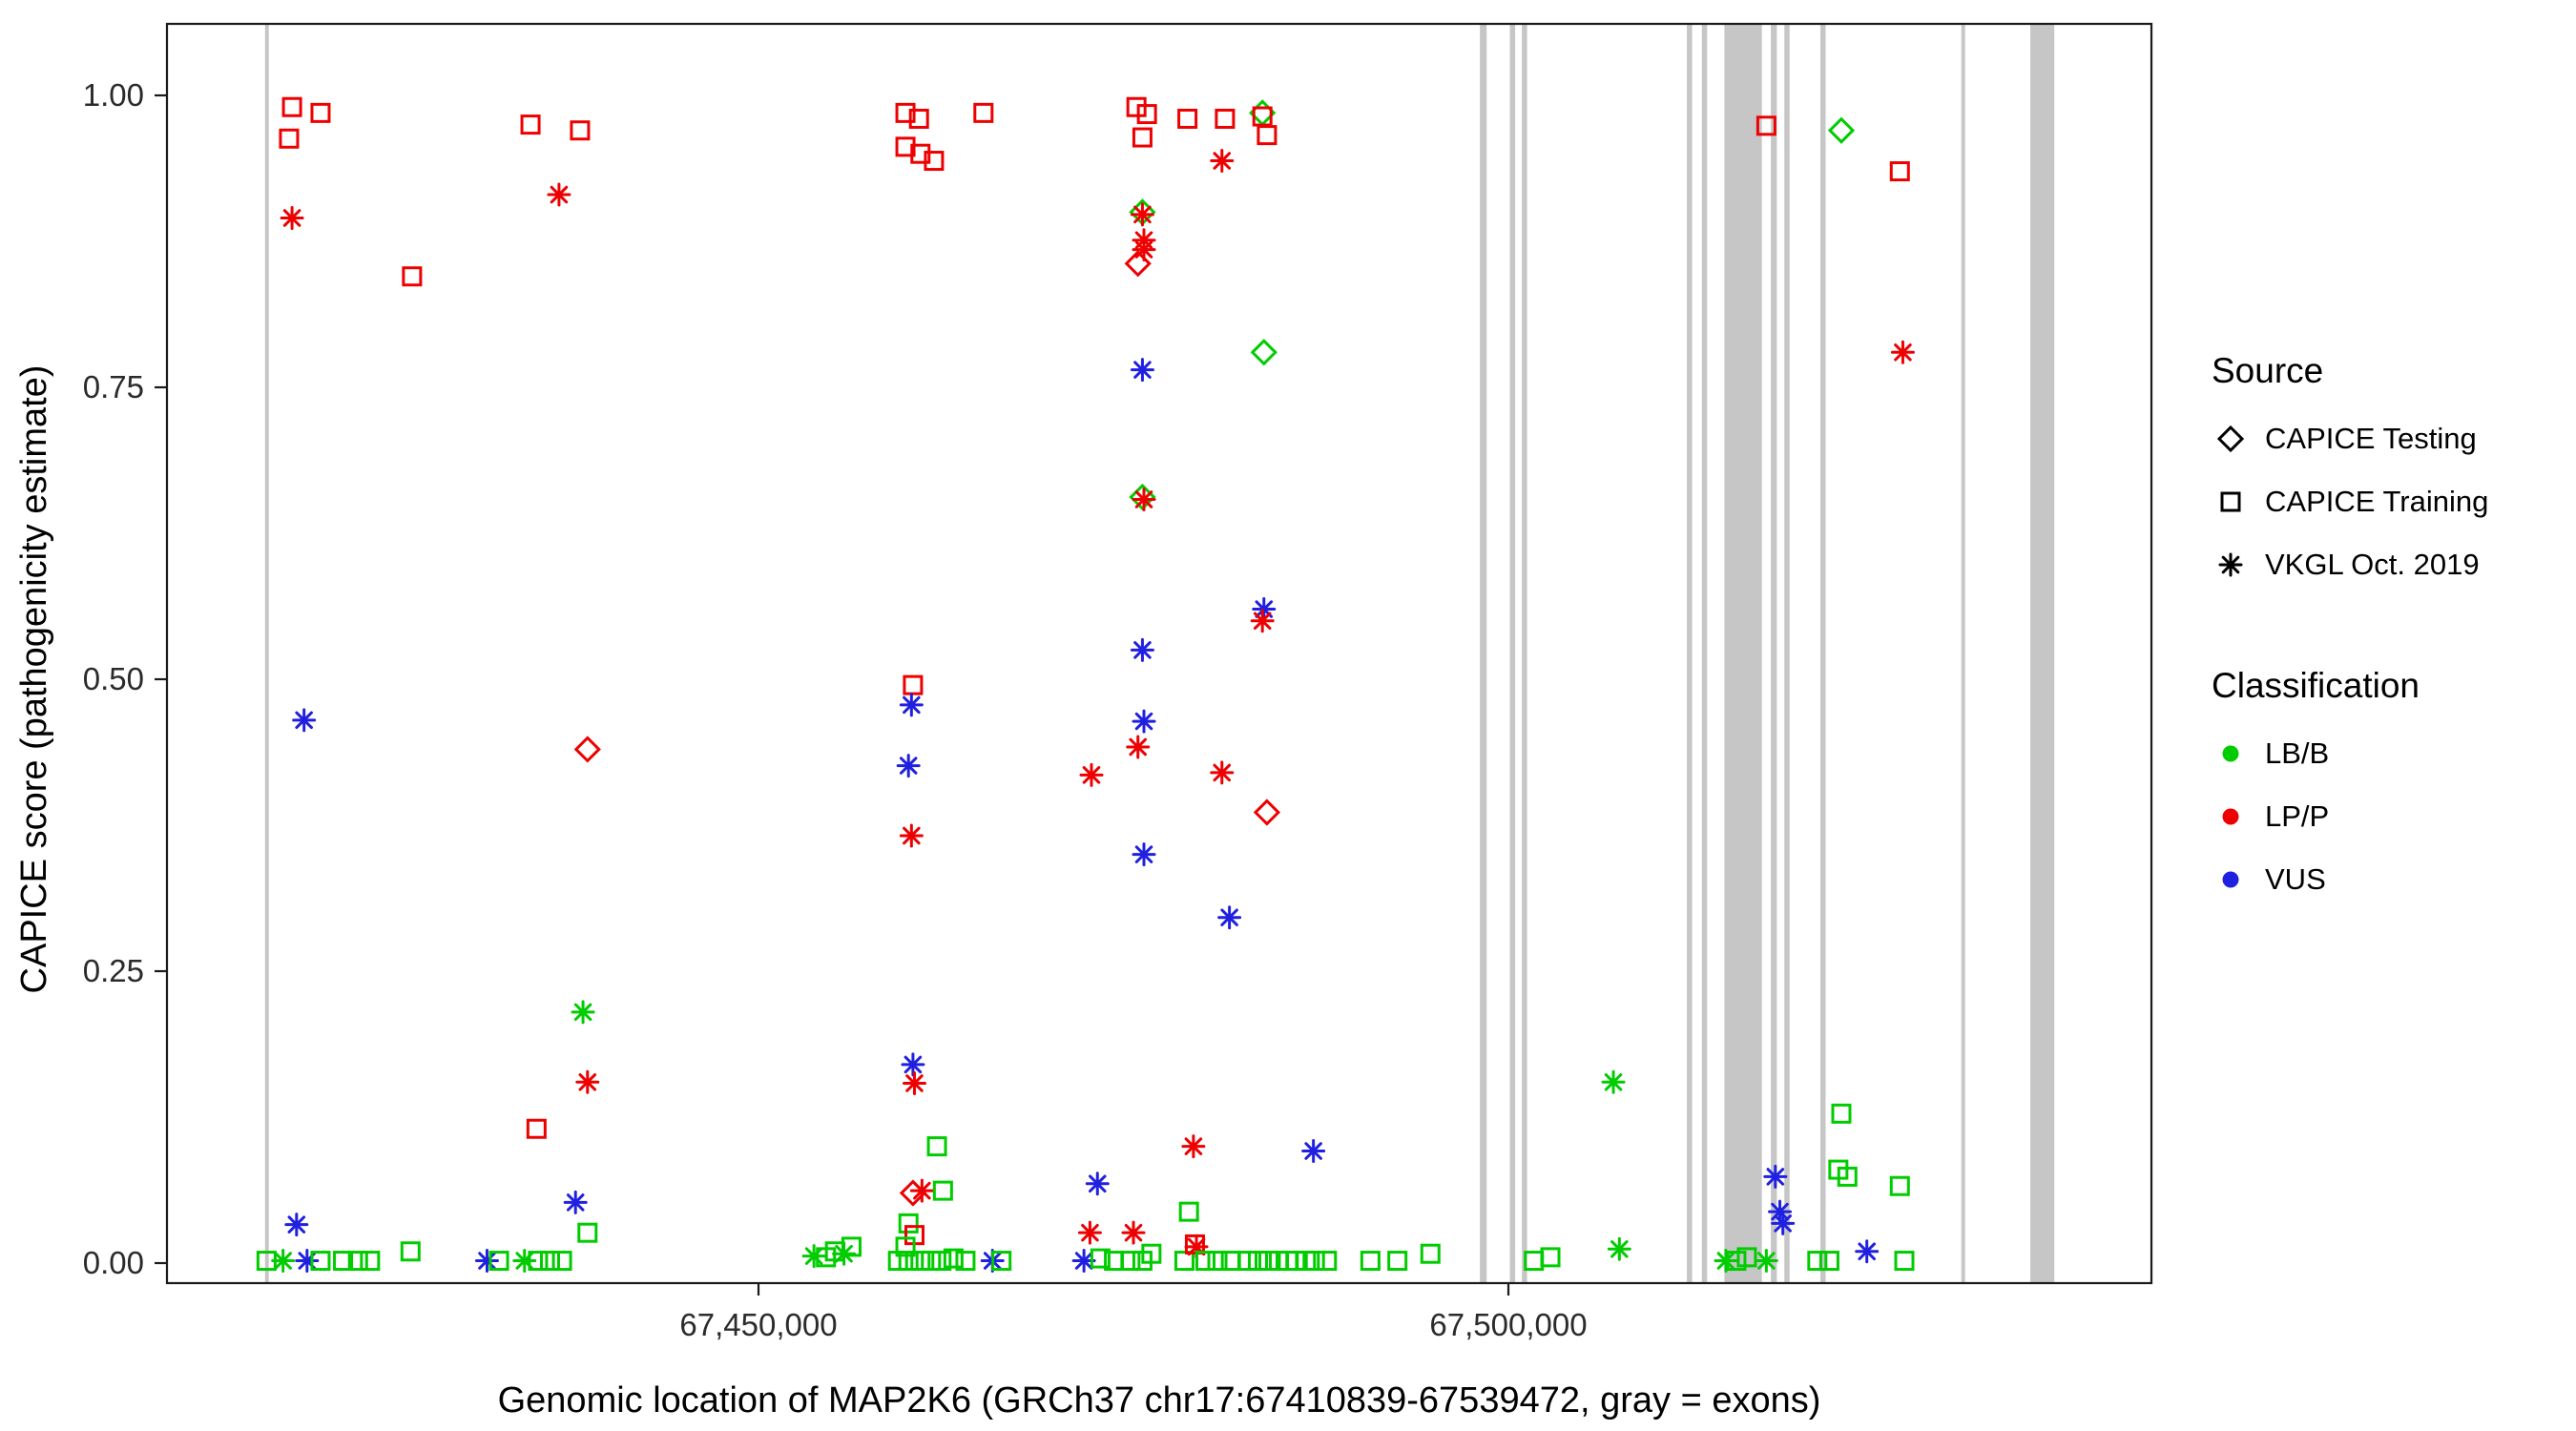 The height and width of the screenshot is (1431, 2576). What do you see at coordinates (2350, 754) in the screenshot?
I see `legend-item-classification: LB/B` at bounding box center [2350, 754].